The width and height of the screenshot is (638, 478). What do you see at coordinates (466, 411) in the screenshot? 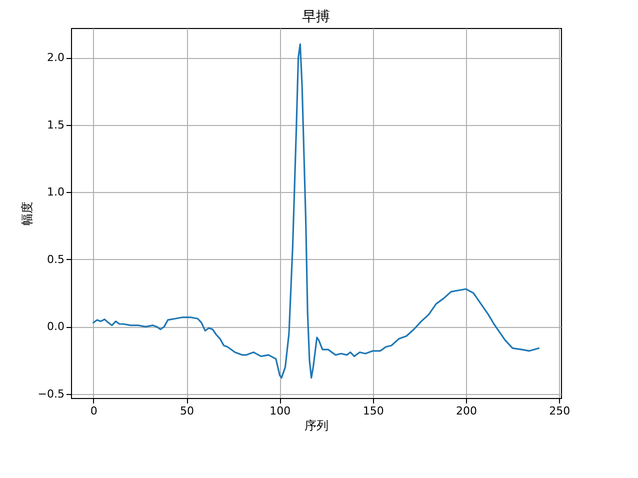
I see `x-tick-label: 200` at bounding box center [466, 411].